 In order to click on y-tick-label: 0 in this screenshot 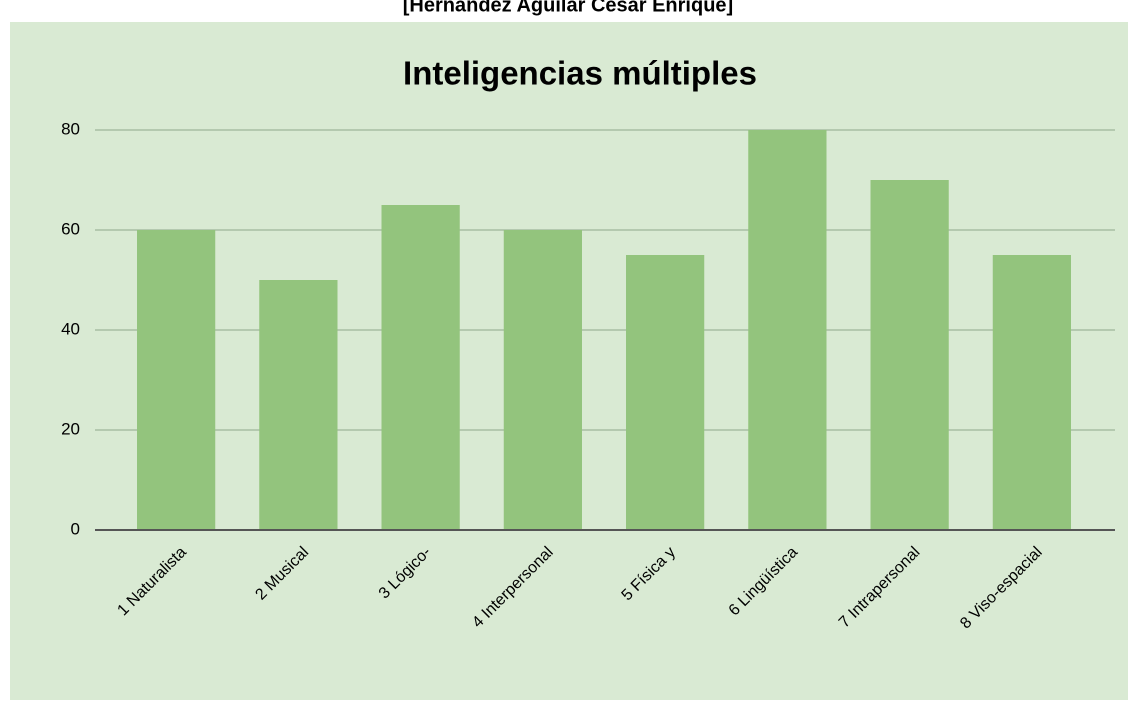, I will do `click(75, 528)`.